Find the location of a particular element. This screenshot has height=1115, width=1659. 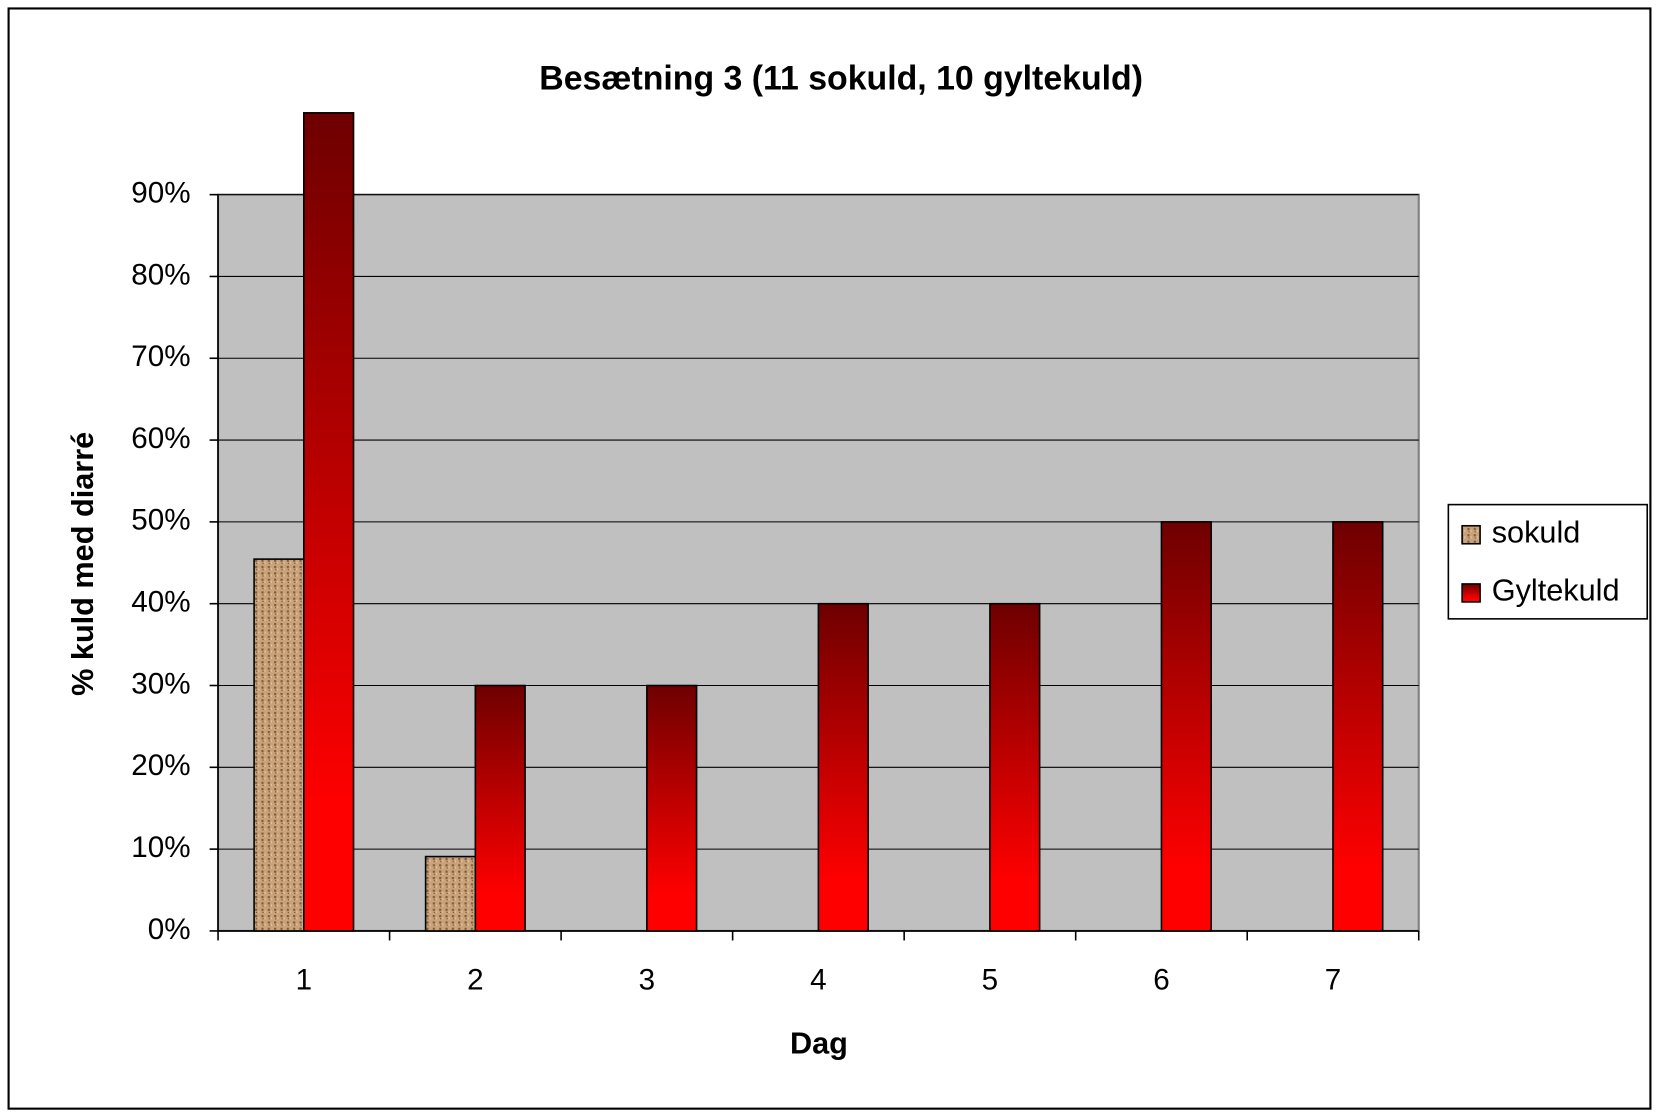

legend-label: sokuld is located at coordinates (1536, 532).